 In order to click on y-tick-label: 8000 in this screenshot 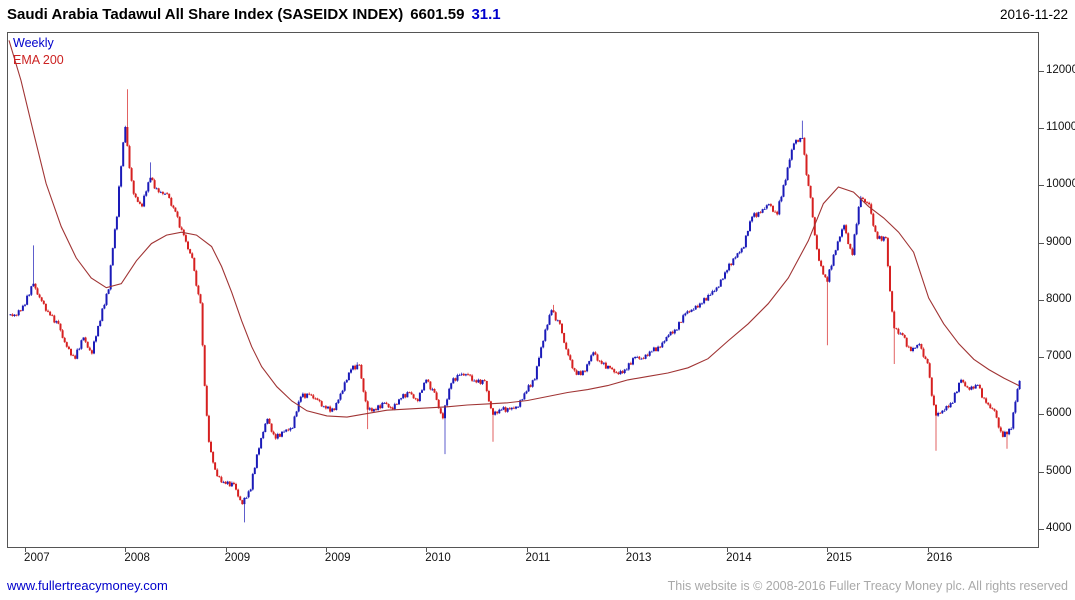, I will do `click(1059, 298)`.